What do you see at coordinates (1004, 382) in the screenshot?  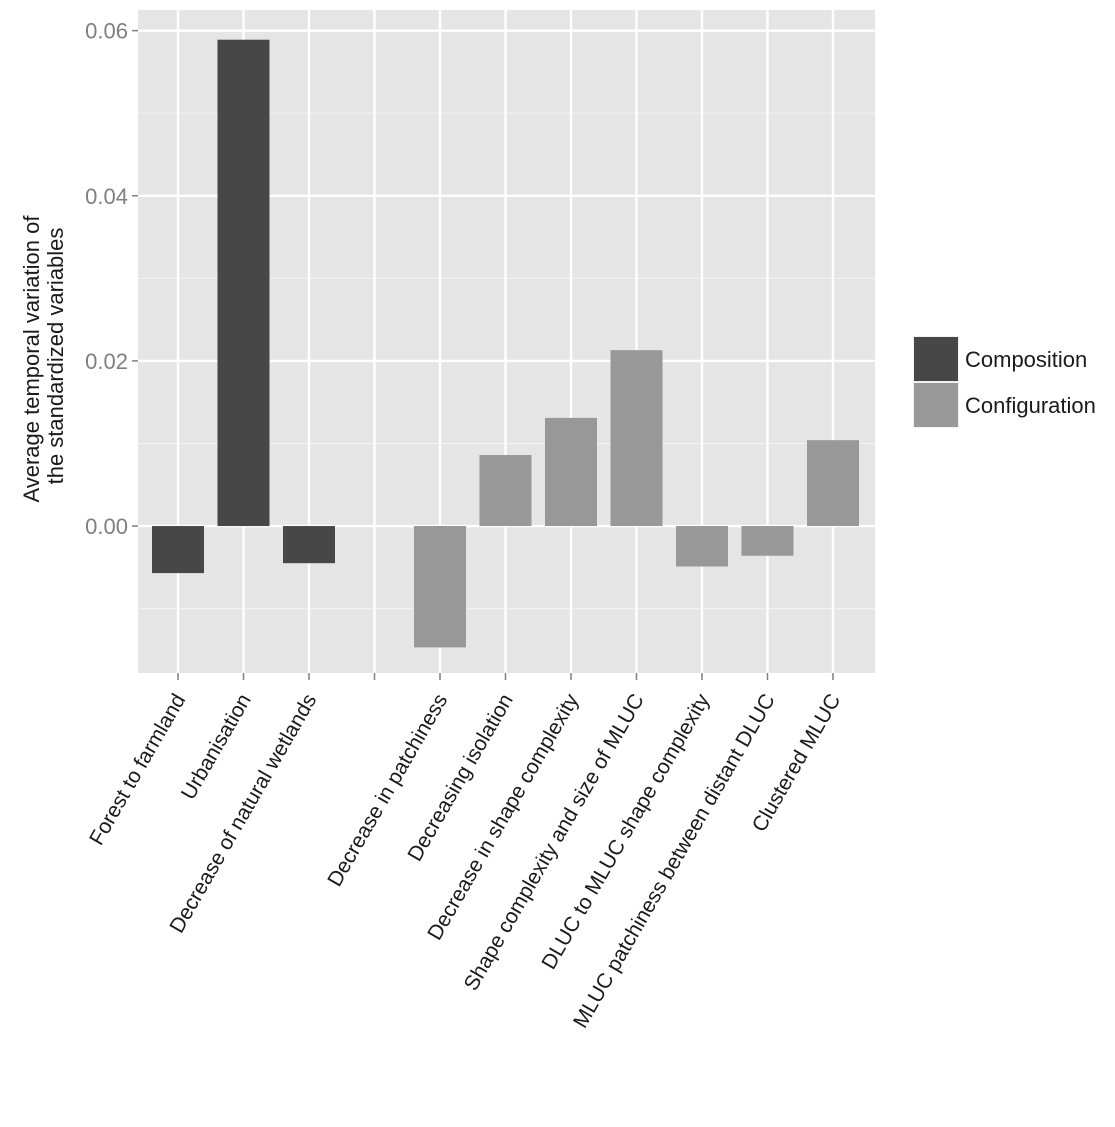 I see `legend: Composition Configuration` at bounding box center [1004, 382].